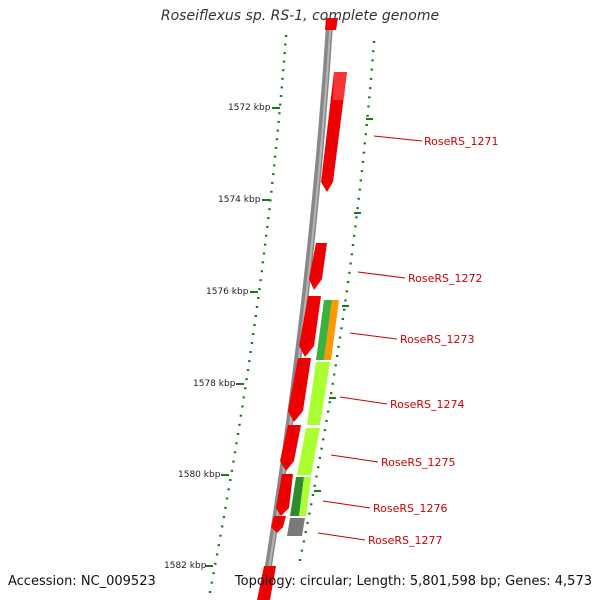  Describe the element at coordinates (445, 278) in the screenshot. I see `gene-label-rosers-1272: RoseRS_1272` at that location.